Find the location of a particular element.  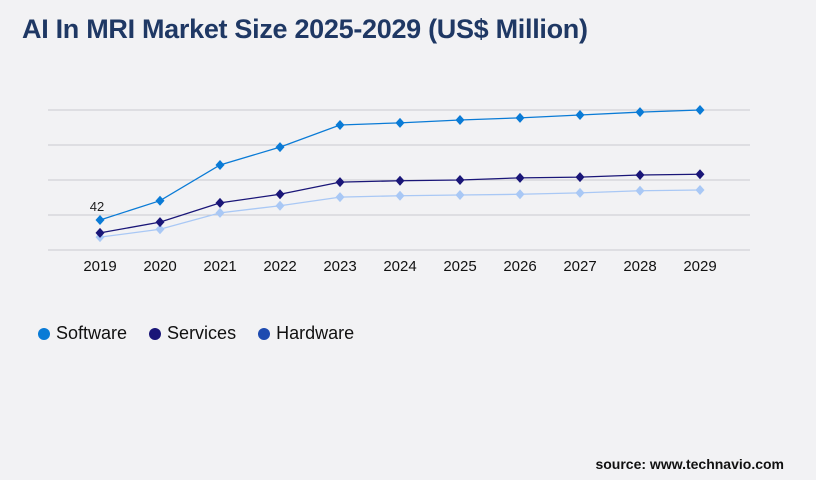

legend-marker-hardware is located at coordinates (264, 333).